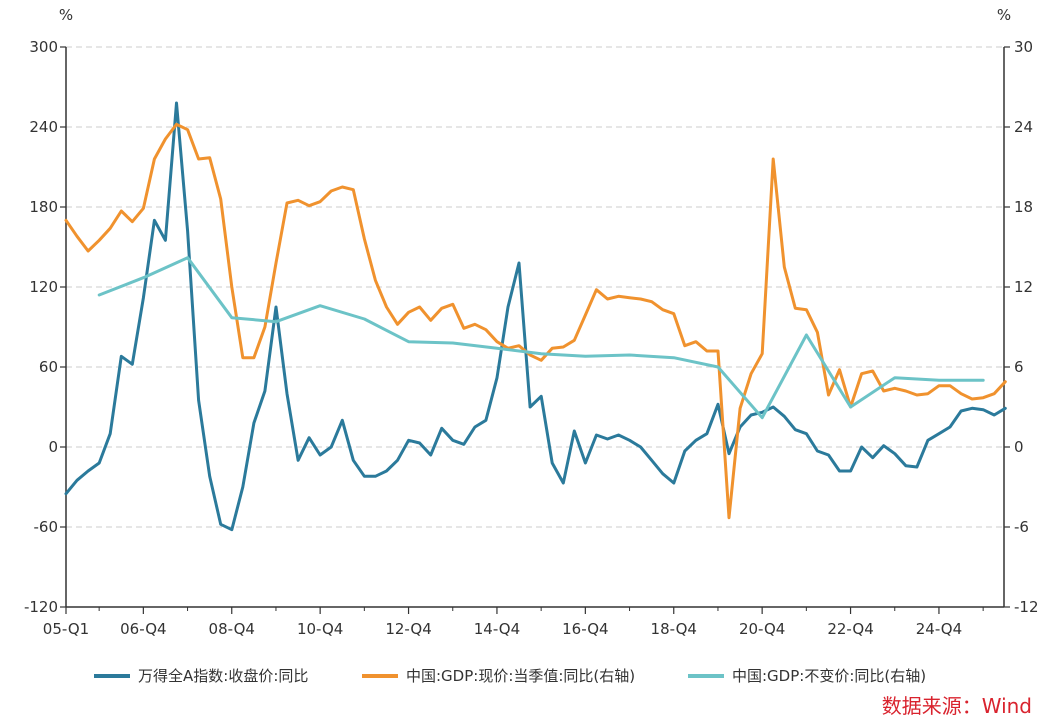 The image size is (1060, 721). I want to click on left-tick-label: 0, so click(53, 447).